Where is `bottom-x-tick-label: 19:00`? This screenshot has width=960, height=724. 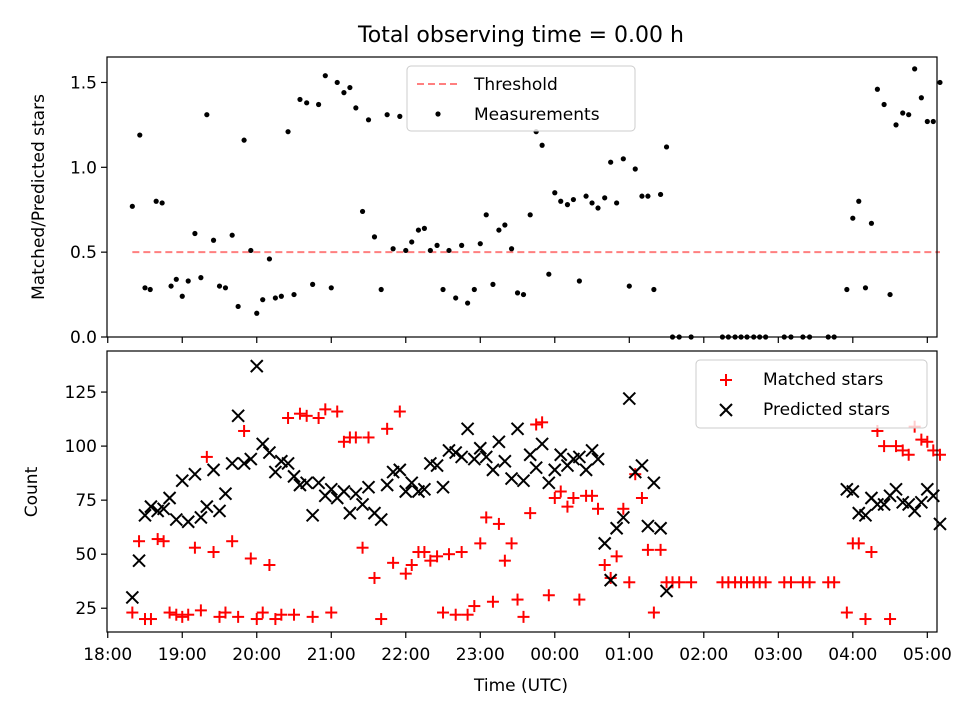 bottom-x-tick-label: 19:00 is located at coordinates (182, 655).